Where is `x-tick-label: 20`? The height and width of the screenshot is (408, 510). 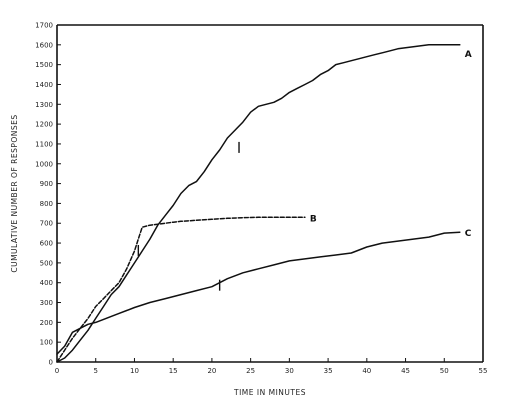
x-tick-label: 20 is located at coordinates (211, 371).